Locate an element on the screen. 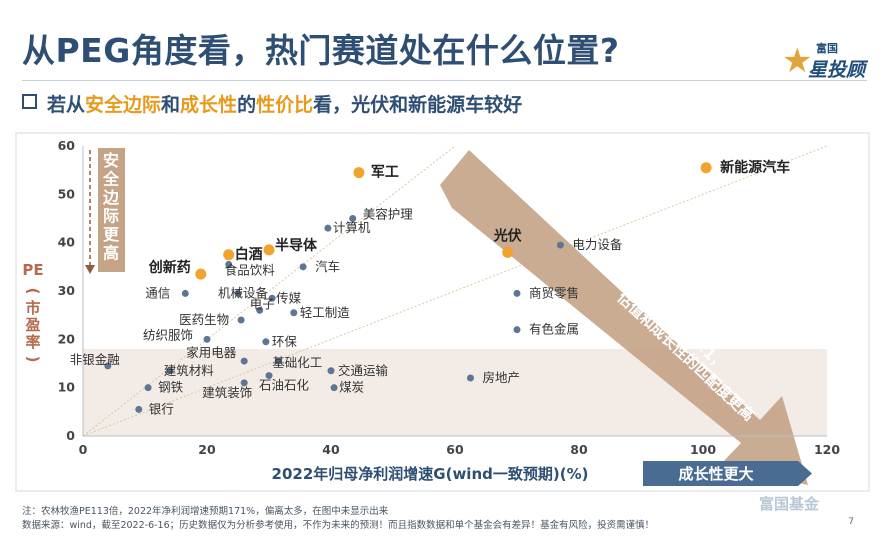 The height and width of the screenshot is (540, 889). y-tick-label: 10 is located at coordinates (67, 387).